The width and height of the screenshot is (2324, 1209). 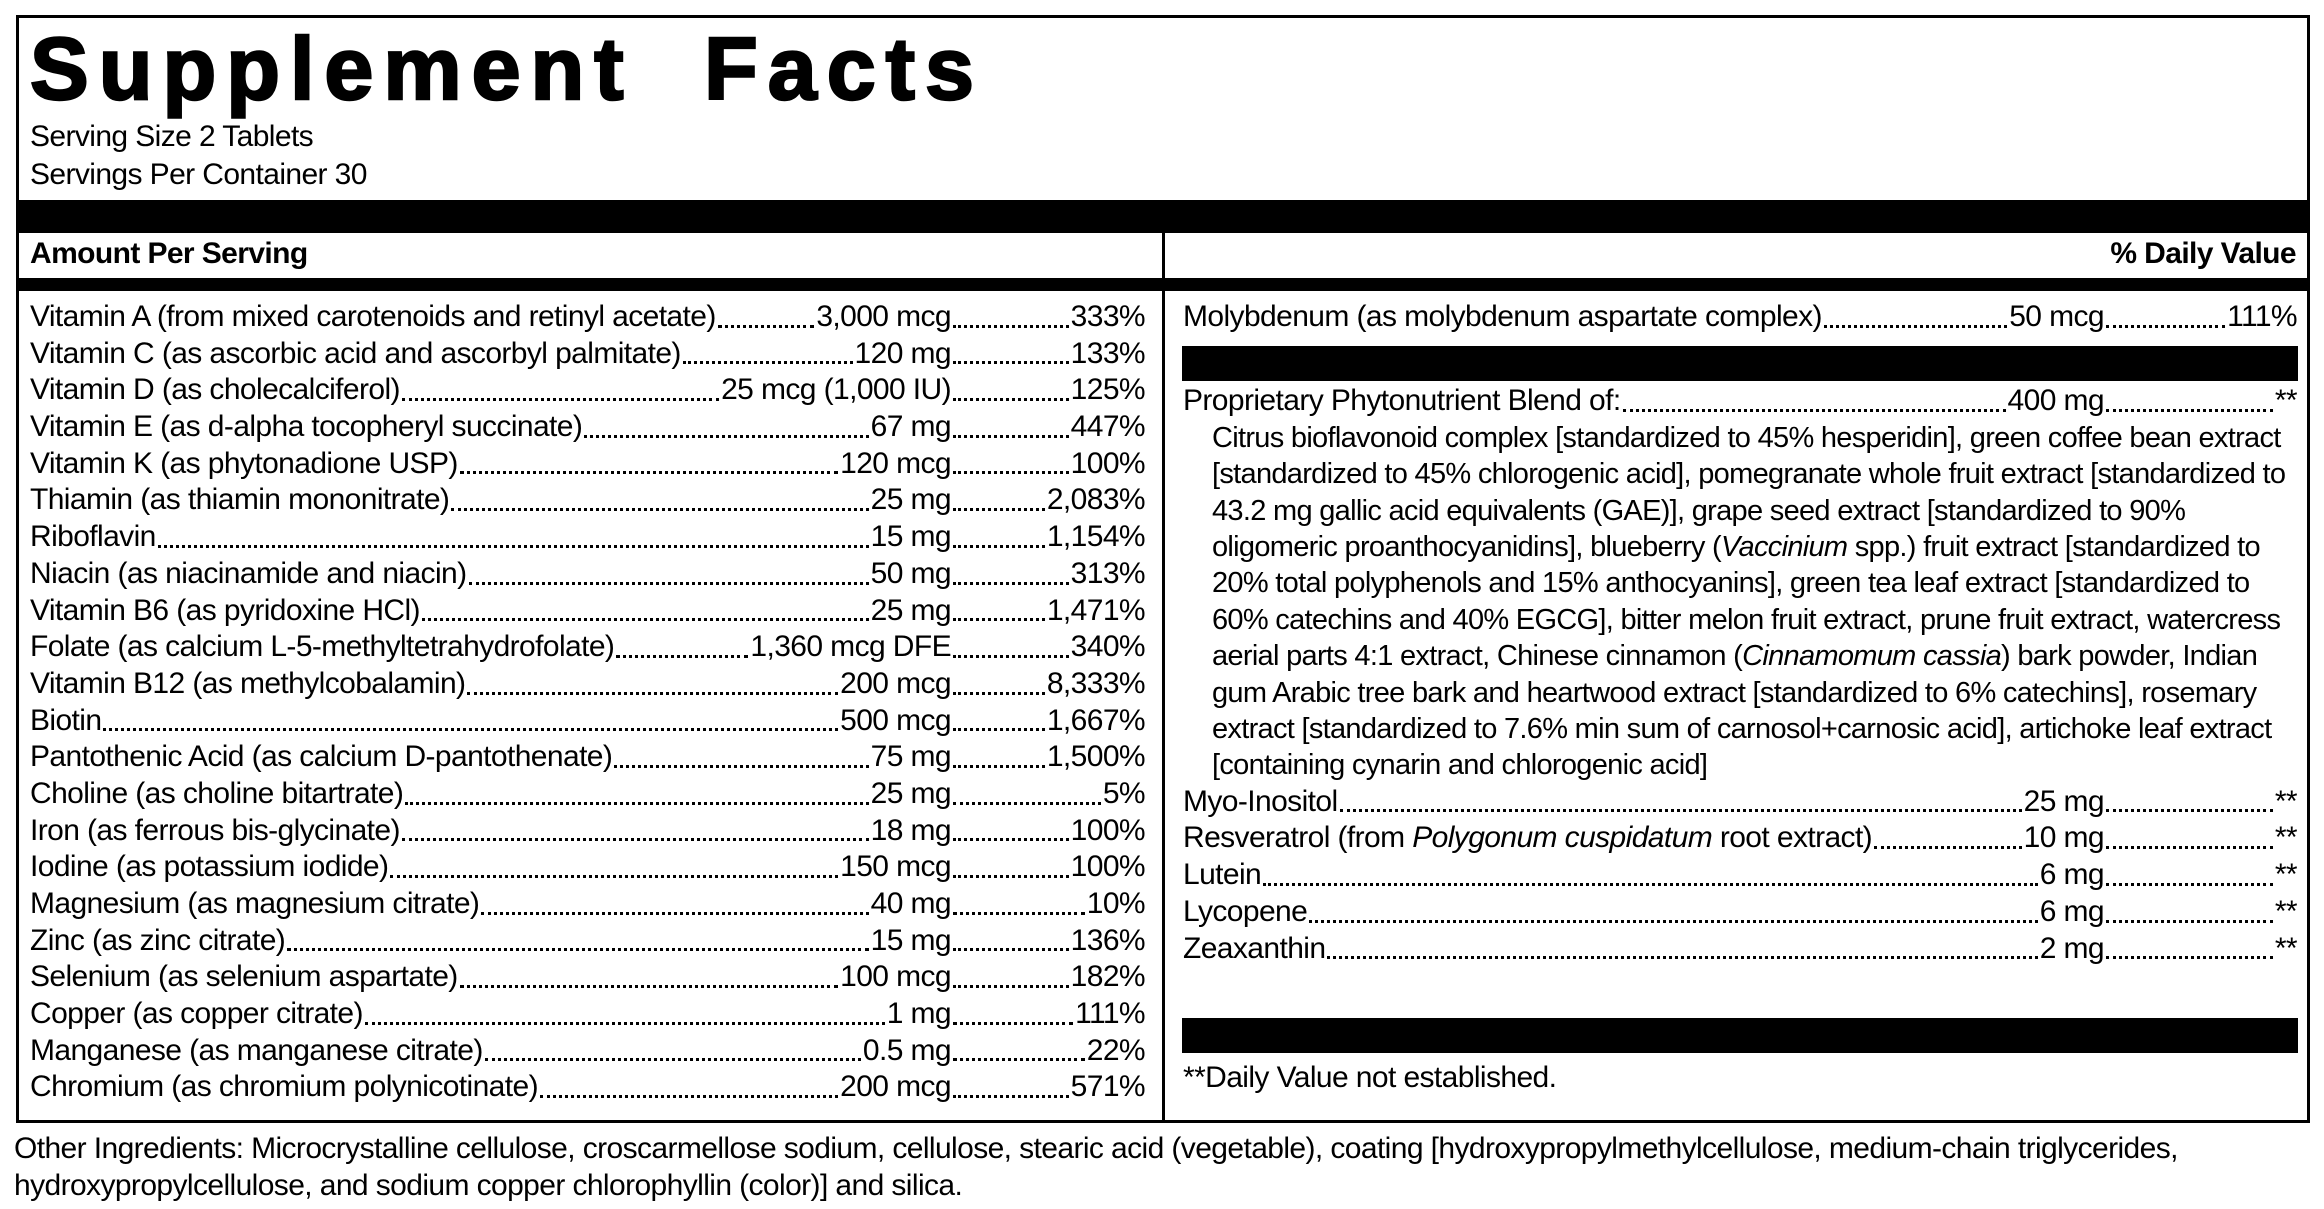 I want to click on amount: 10 mg, so click(x=2064, y=838).